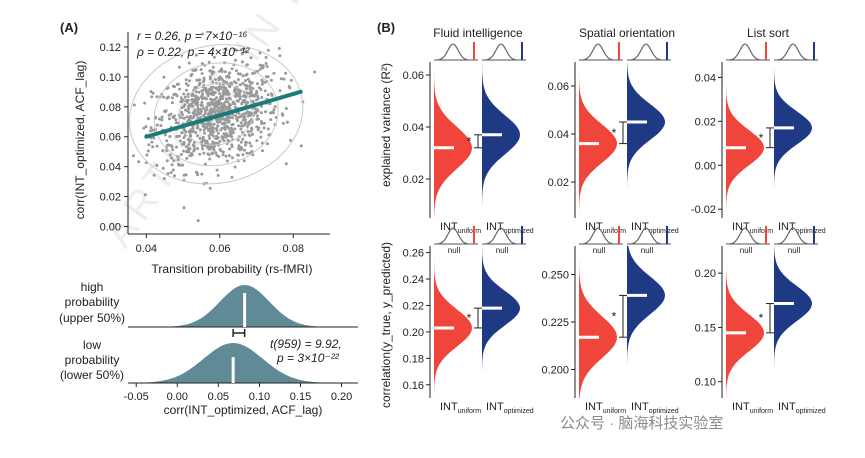  I want to click on violin-y-tick-label: 0.200, so click(555, 371).